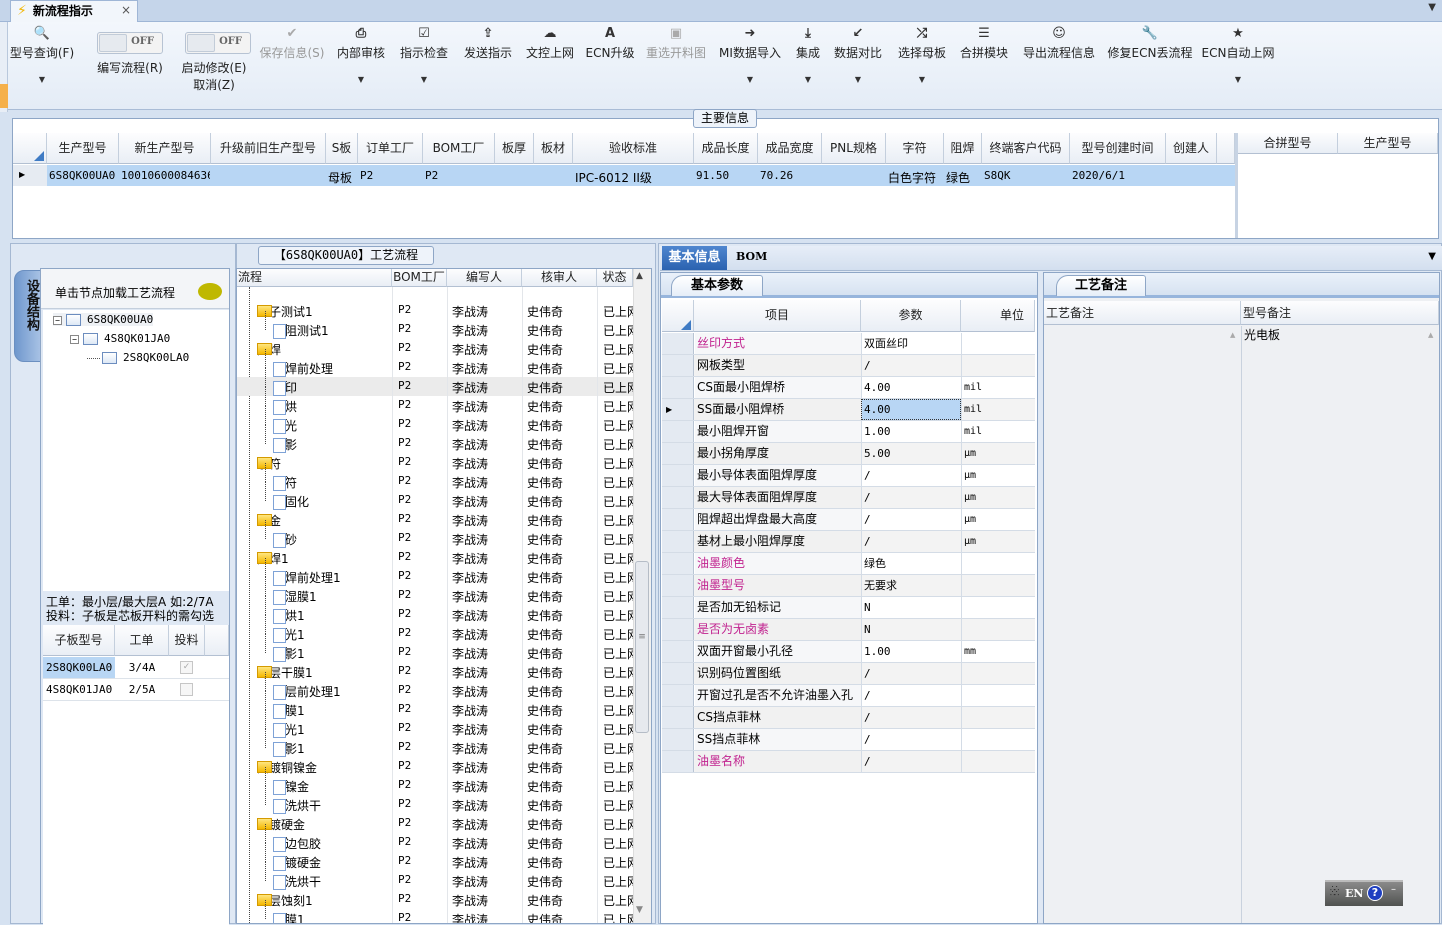 This screenshot has width=1442, height=925. Describe the element at coordinates (694, 258) in the screenshot. I see `tab-basic-info: 基本信息` at that location.